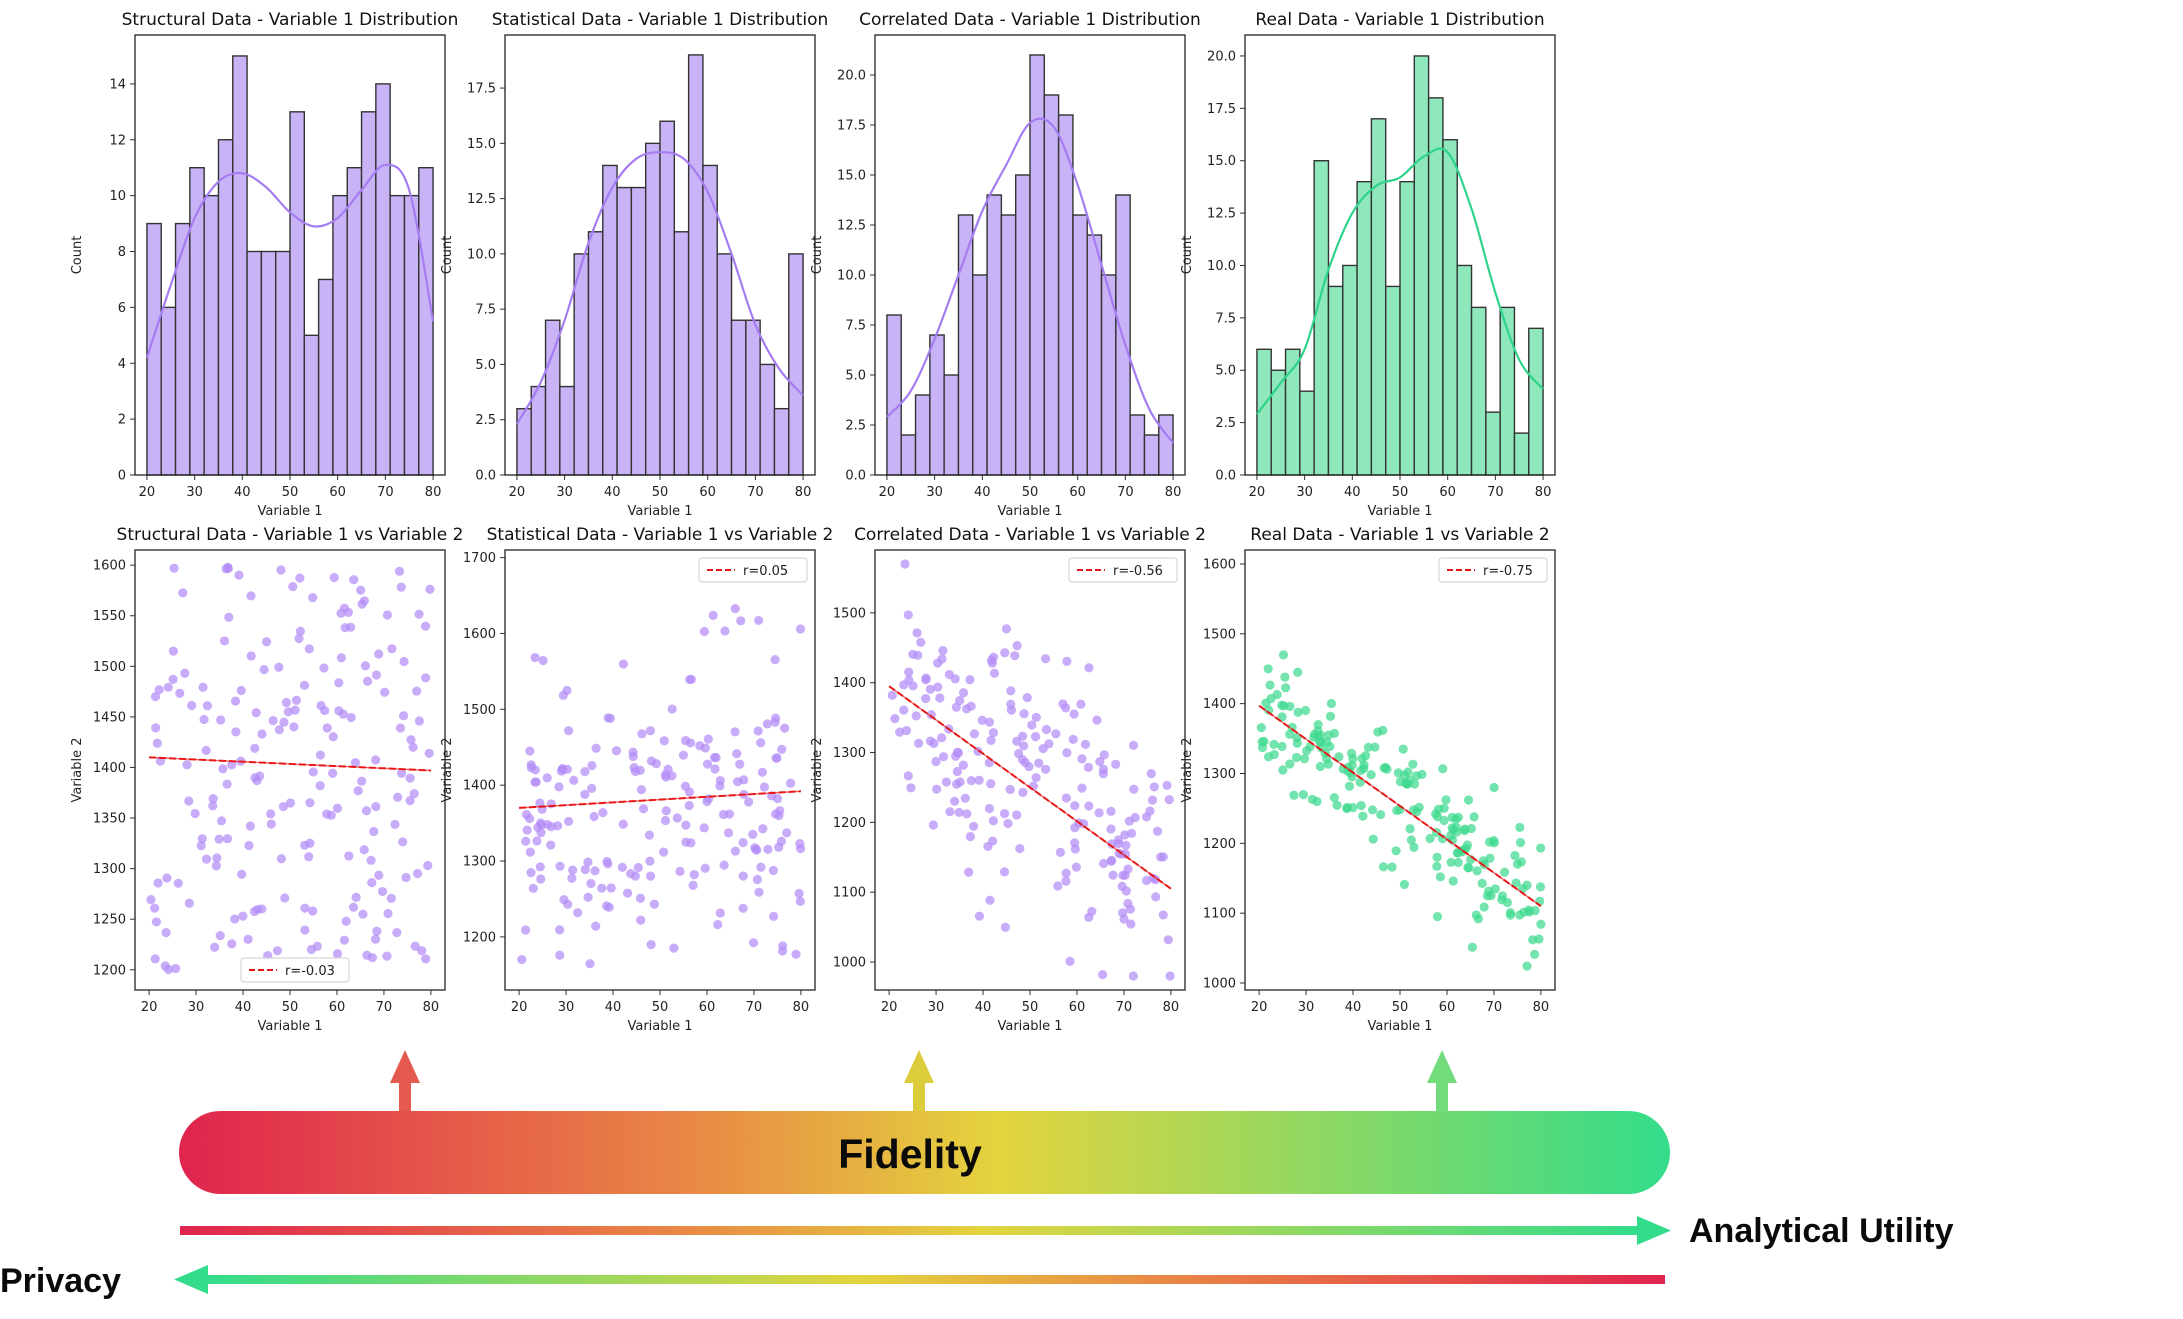  What do you see at coordinates (290, 1007) in the screenshot?
I see `x-tick-label: 50` at bounding box center [290, 1007].